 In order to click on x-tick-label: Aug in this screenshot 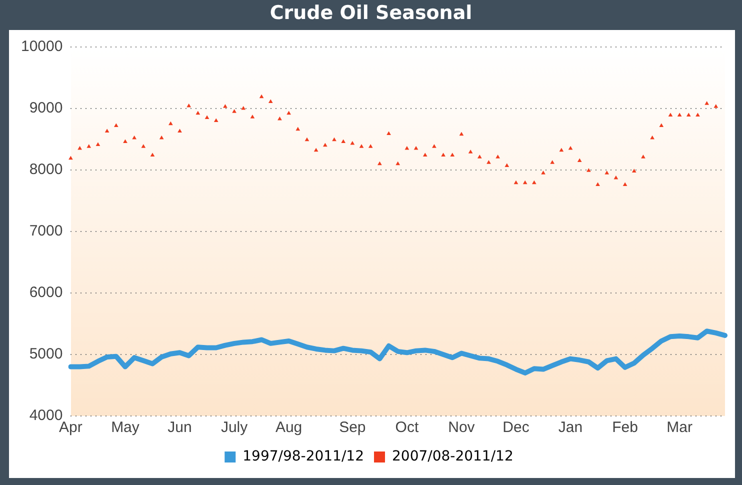, I will do `click(288, 427)`.